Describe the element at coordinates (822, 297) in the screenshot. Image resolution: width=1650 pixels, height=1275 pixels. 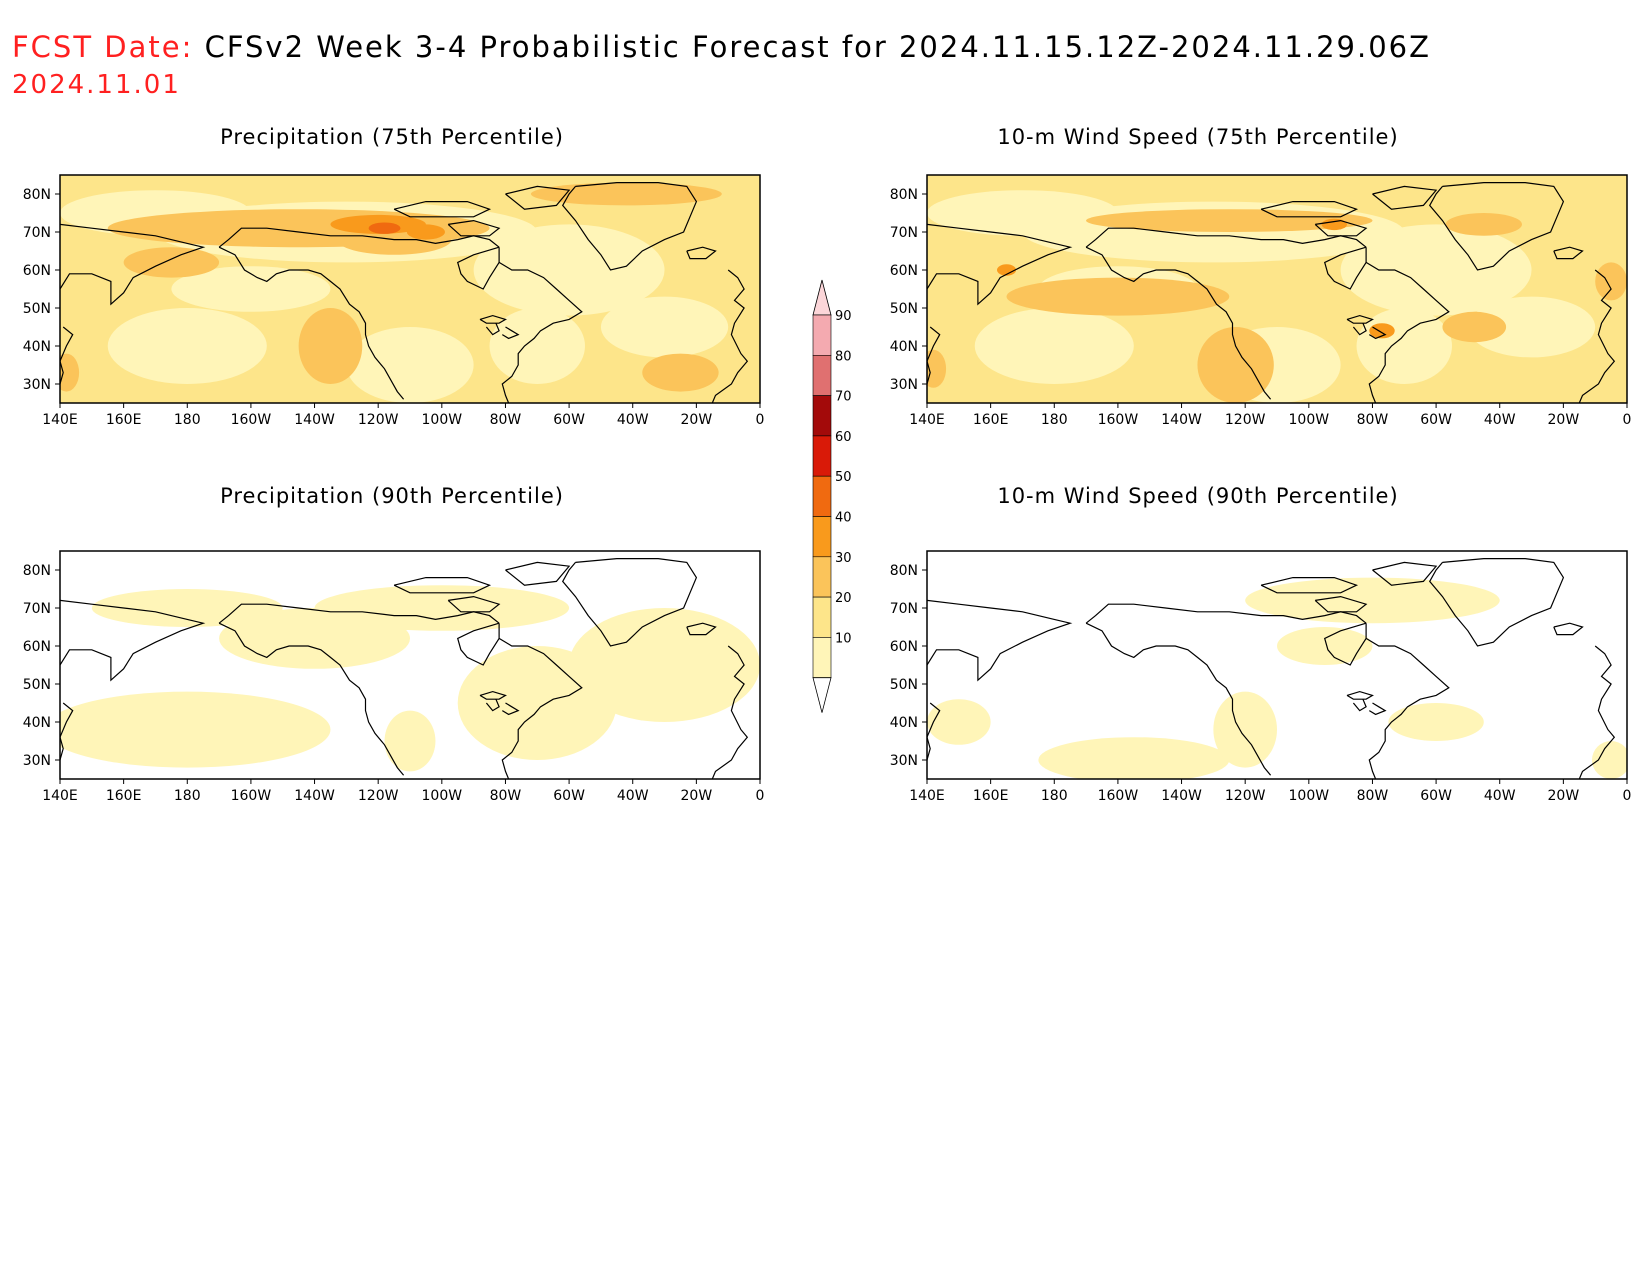
I see `colorbar-top-arrow` at that location.